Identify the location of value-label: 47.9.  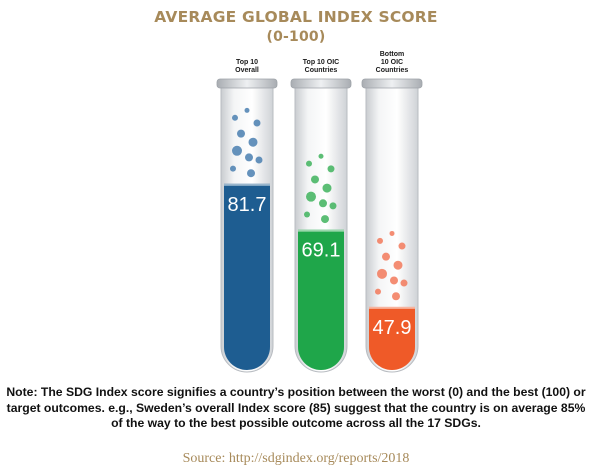
(392, 328).